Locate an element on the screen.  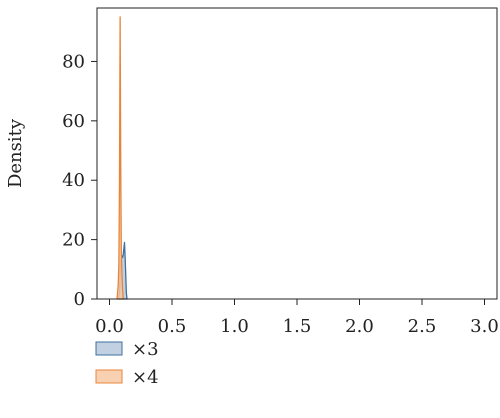
x-tick-label: 2.5 is located at coordinates (422, 326).